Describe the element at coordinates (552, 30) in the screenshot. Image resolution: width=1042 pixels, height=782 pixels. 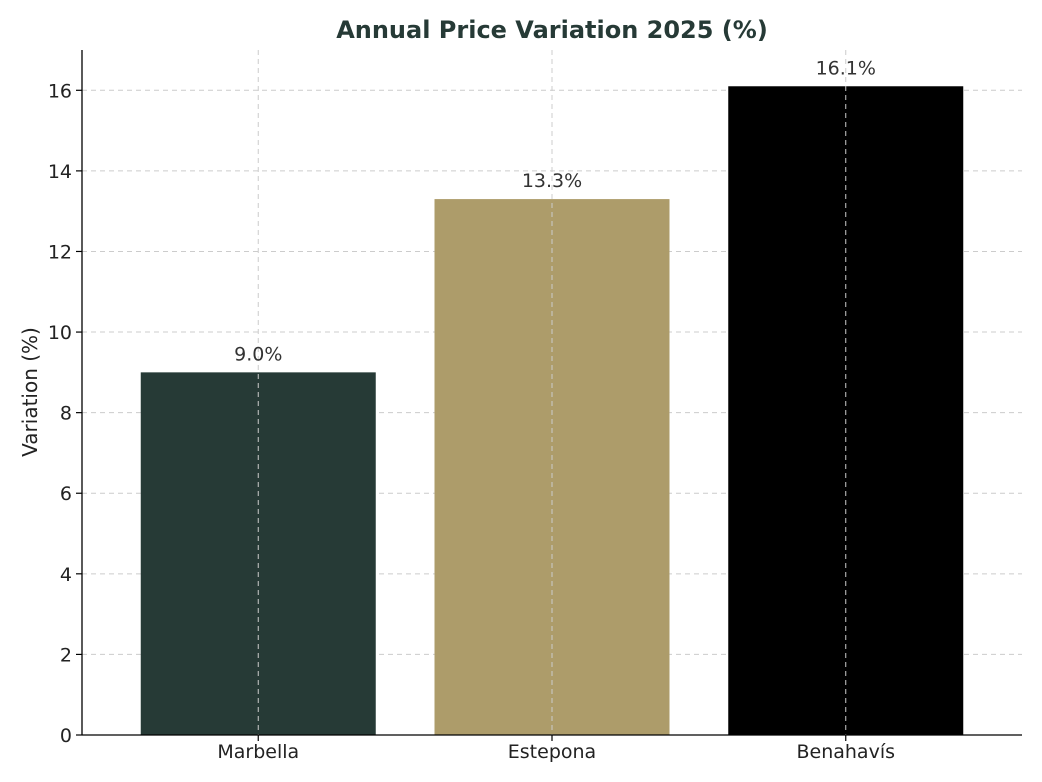
I see `chart-title: Annual Price Variation 2025 (%)` at that location.